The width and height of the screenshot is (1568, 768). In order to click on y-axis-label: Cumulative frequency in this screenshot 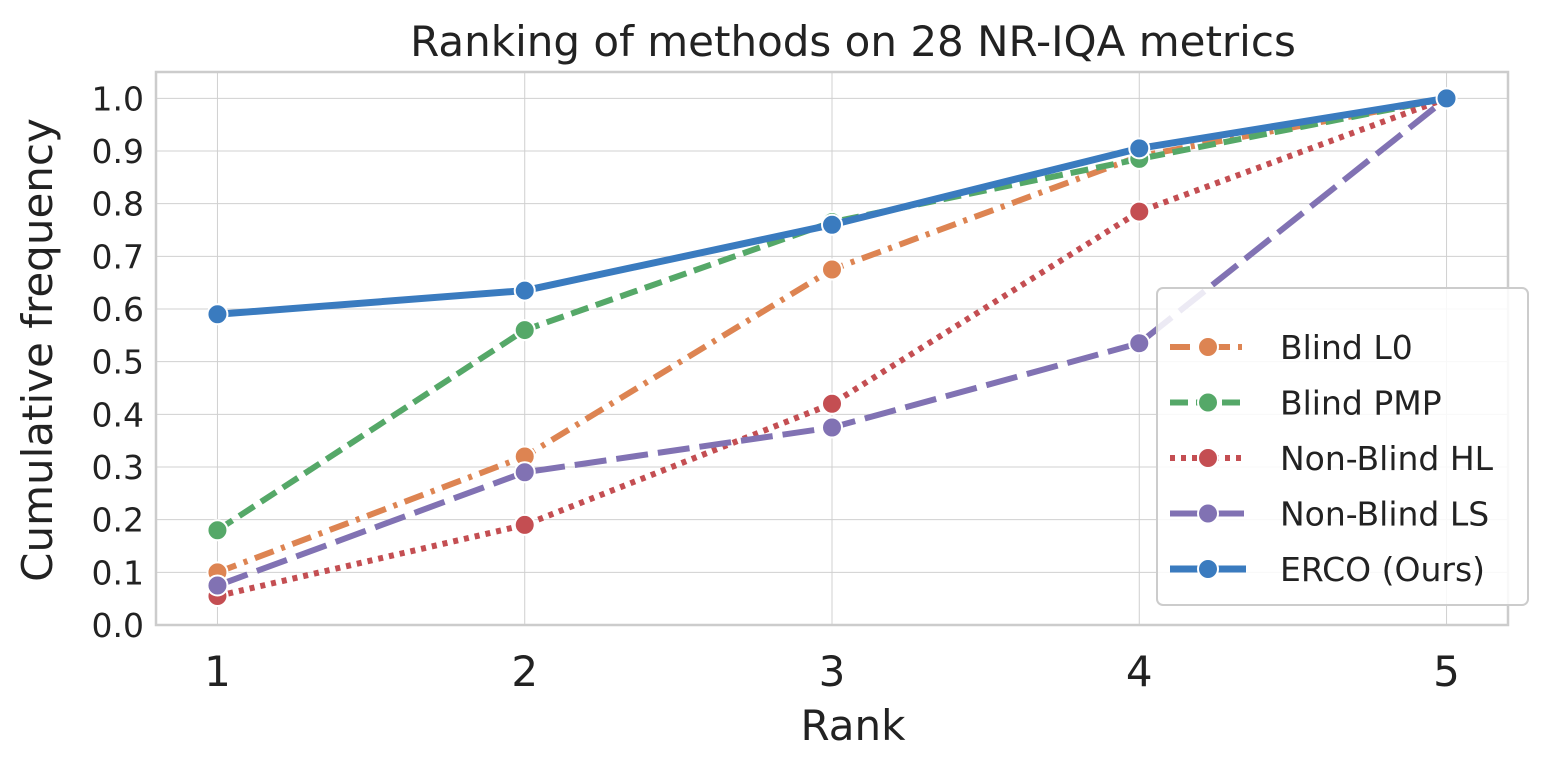, I will do `click(37, 350)`.